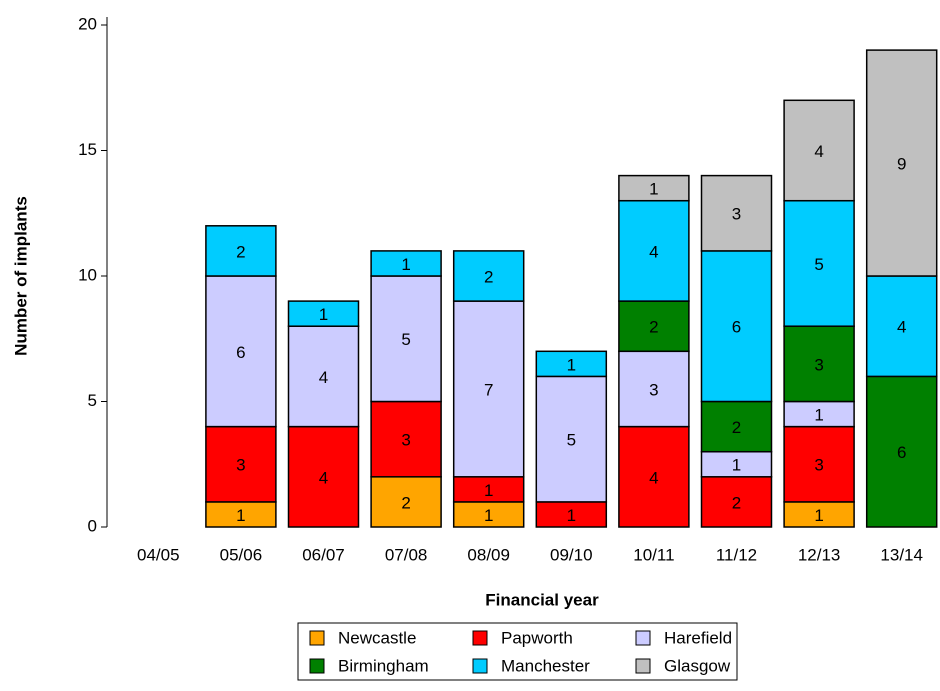 This screenshot has width=940, height=691. I want to click on x-tick-label: 06/07, so click(323, 554).